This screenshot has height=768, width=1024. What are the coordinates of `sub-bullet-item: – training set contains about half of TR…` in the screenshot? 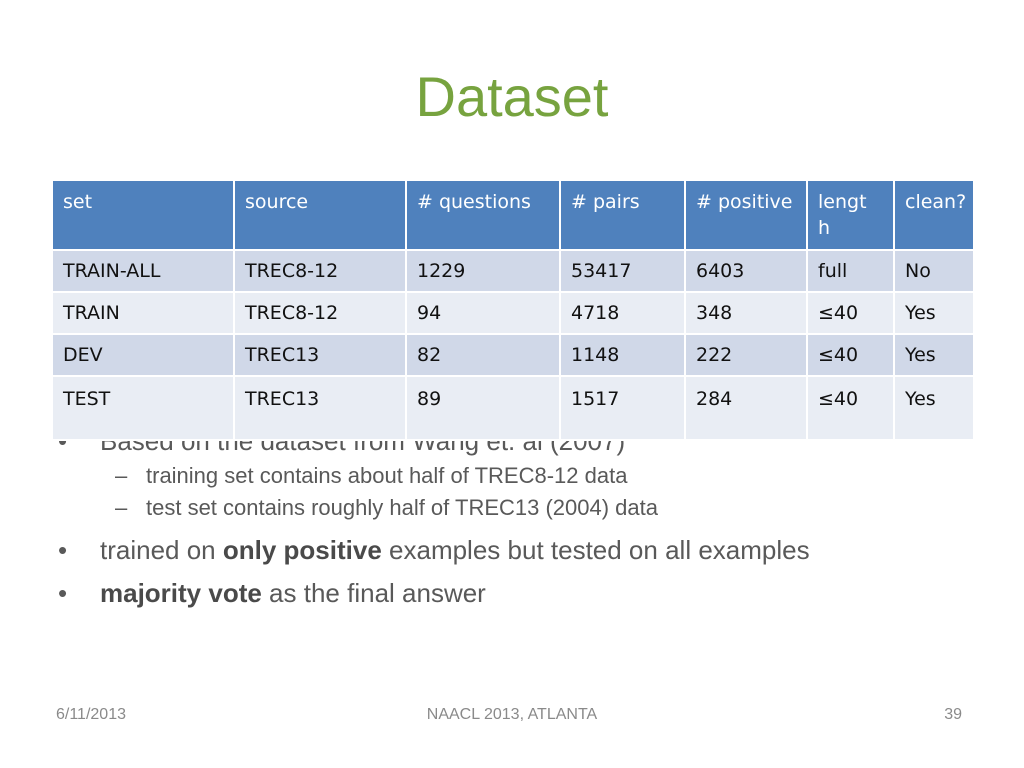 It's located at (508, 476).